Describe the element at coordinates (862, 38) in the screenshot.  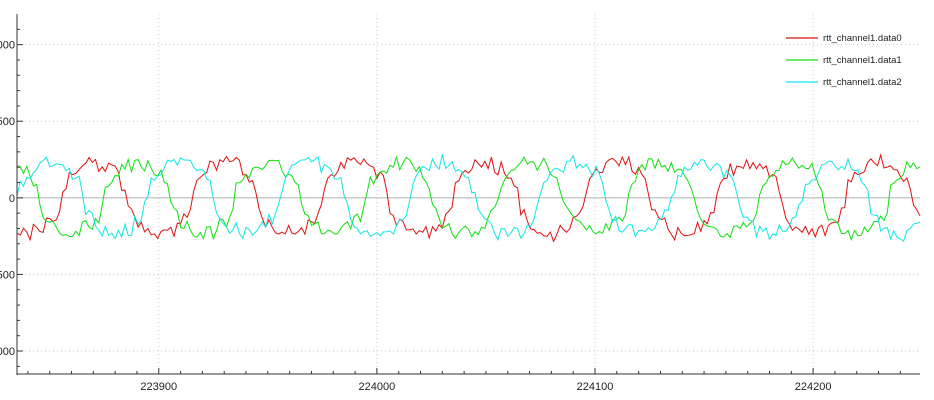
I see `legend-label: rtt_channel1.data0` at that location.